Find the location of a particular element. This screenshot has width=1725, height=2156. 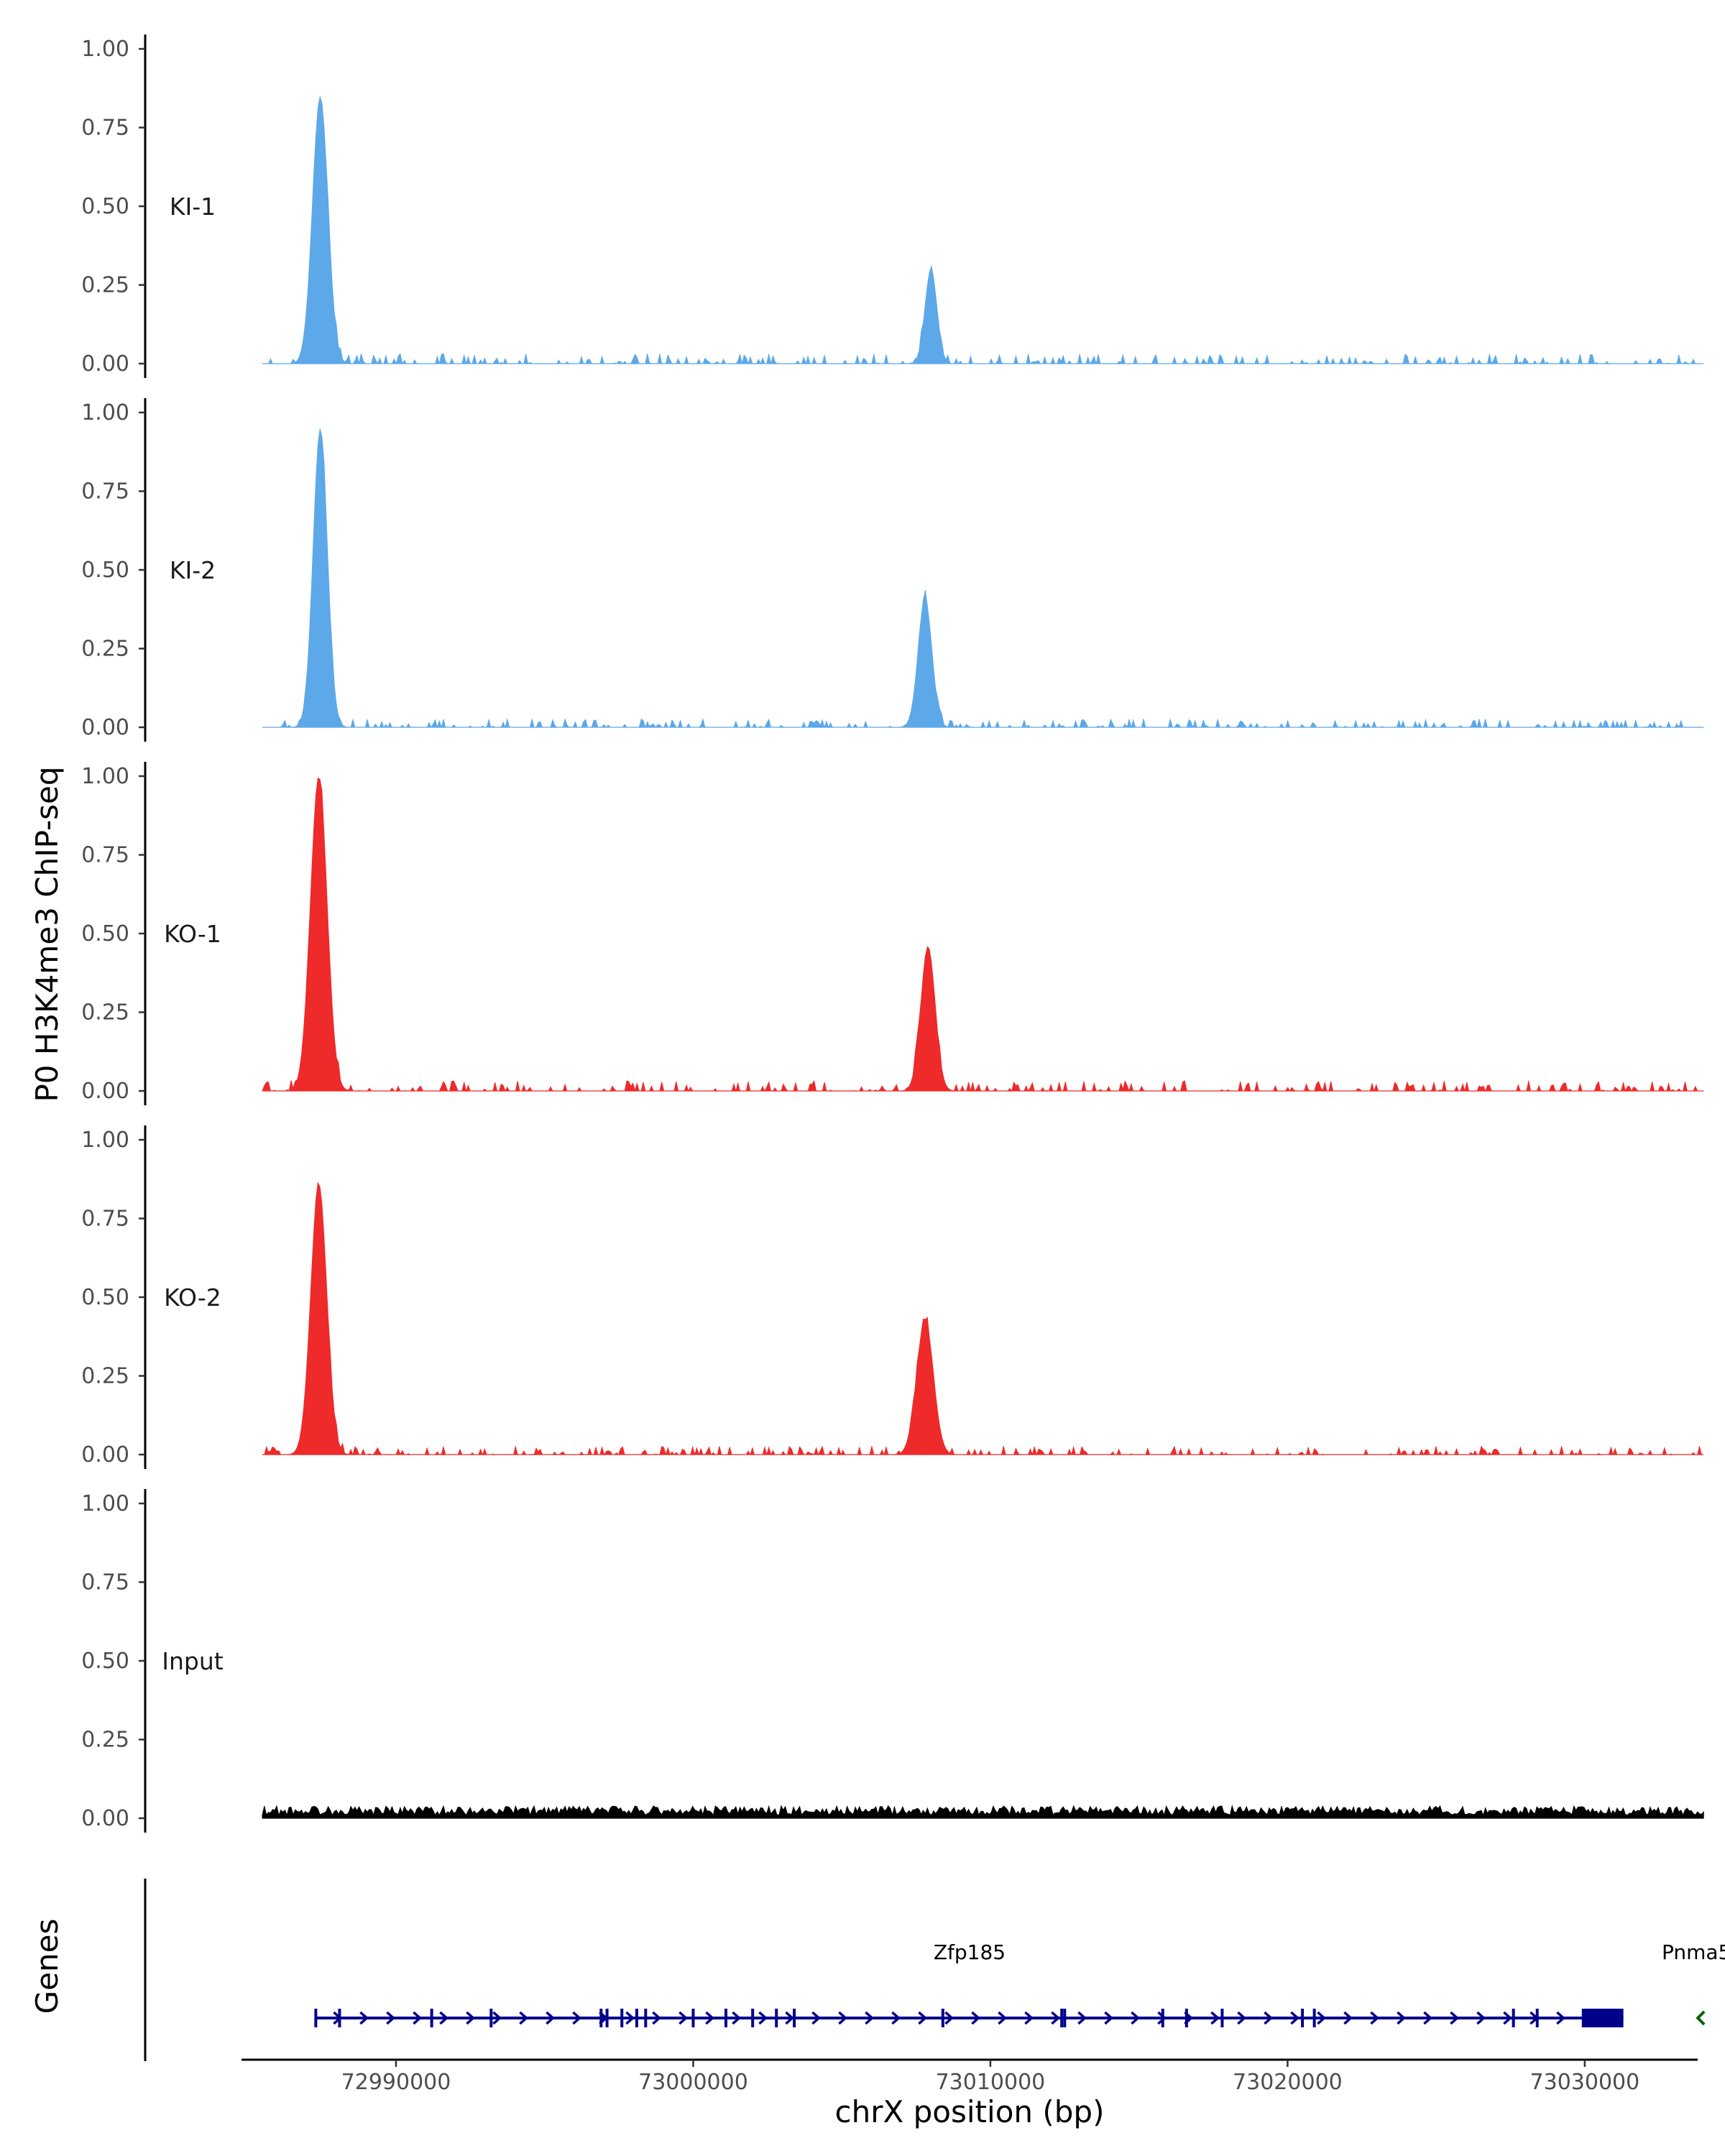

x-tick-label: 73030000 is located at coordinates (1585, 2082).